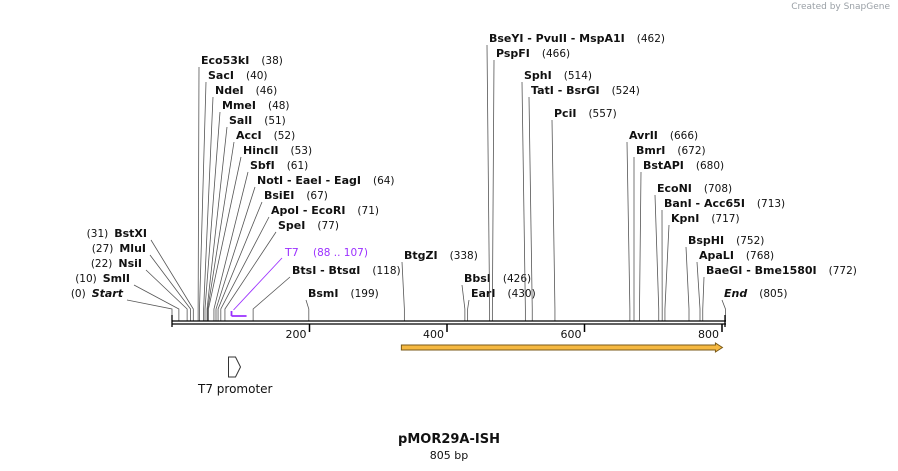 The width and height of the screenshot is (898, 471). What do you see at coordinates (464, 256) in the screenshot?
I see `site-btgzi-position: (338)` at bounding box center [464, 256].